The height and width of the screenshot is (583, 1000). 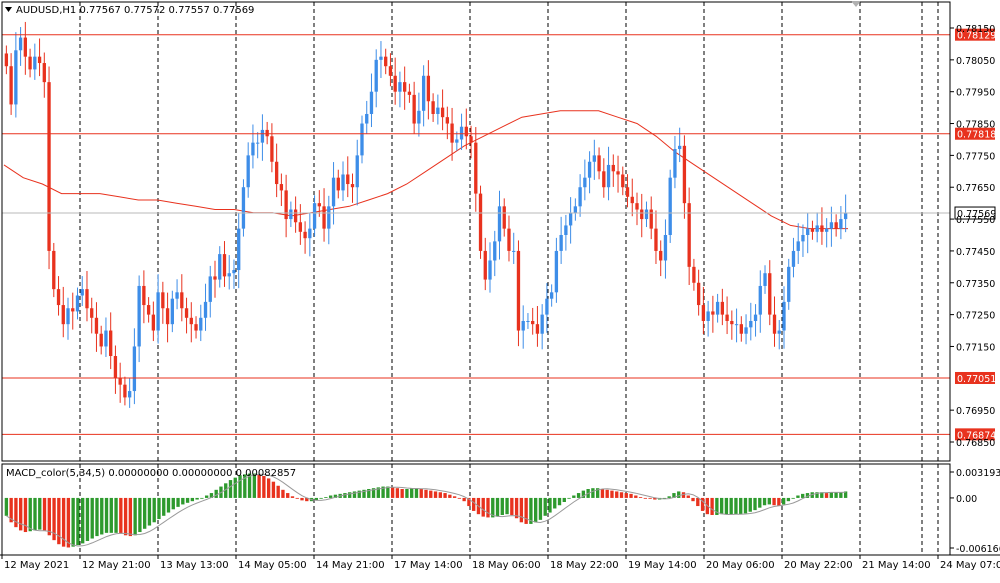 I want to click on chart-shift-marker-icon, so click(x=856, y=4).